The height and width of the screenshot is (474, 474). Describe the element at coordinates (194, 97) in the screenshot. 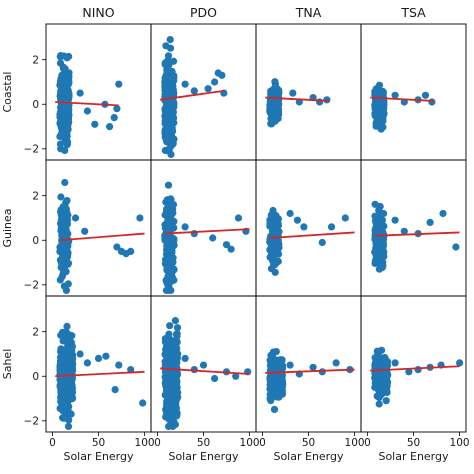

I see `points-coastal-pdo` at that location.